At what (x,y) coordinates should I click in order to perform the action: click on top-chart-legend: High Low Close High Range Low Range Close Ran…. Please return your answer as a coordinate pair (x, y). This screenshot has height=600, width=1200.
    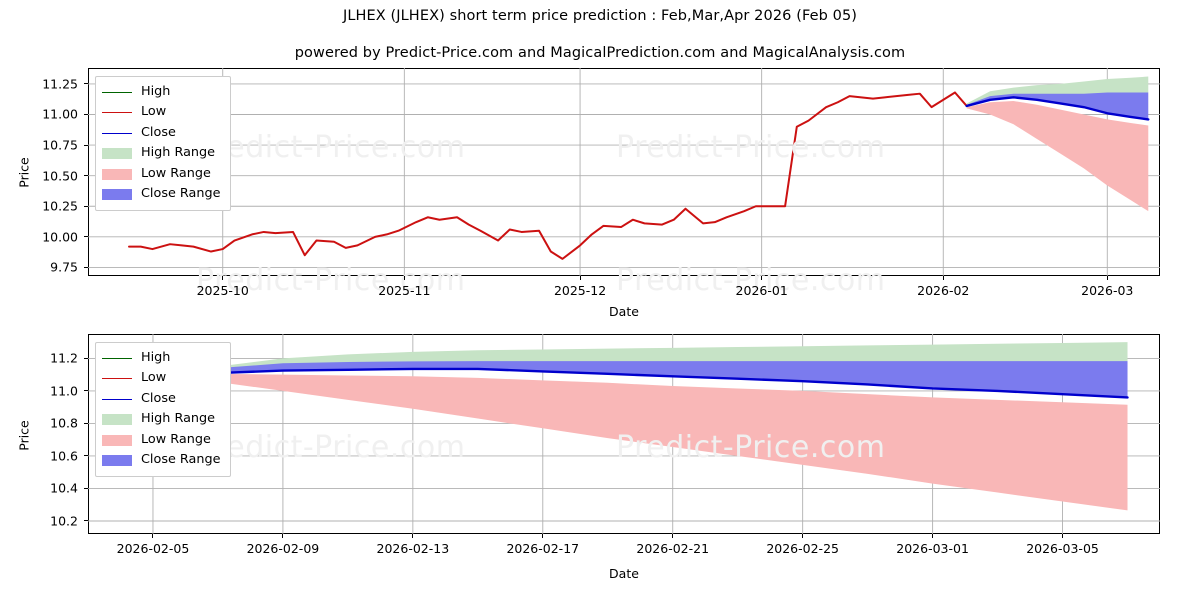
    Looking at the image, I should click on (163, 143).